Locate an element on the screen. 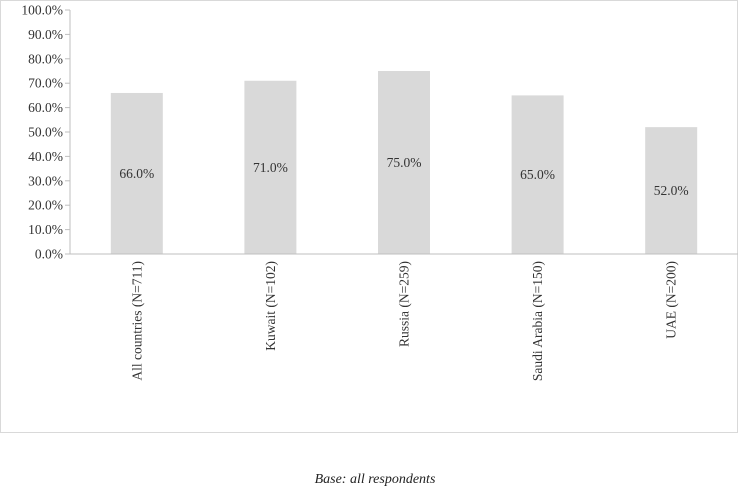  y-tick-label: 10.0% is located at coordinates (45, 229).